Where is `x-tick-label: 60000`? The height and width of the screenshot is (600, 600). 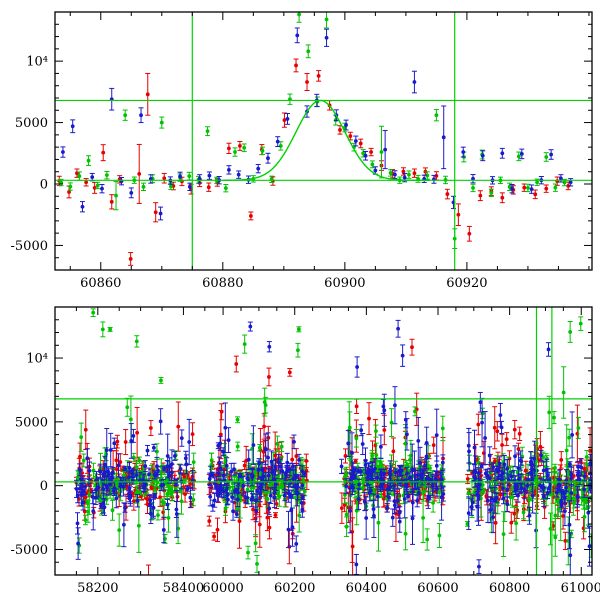 x-tick-label: 60000 is located at coordinates (222, 588).